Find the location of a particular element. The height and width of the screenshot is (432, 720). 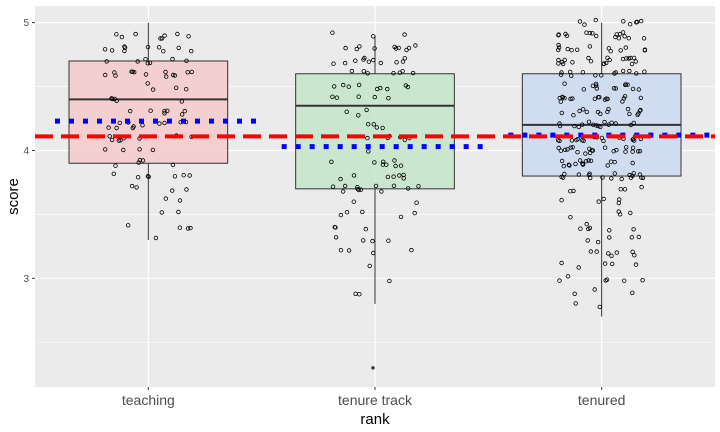

box-body is located at coordinates (148, 112).